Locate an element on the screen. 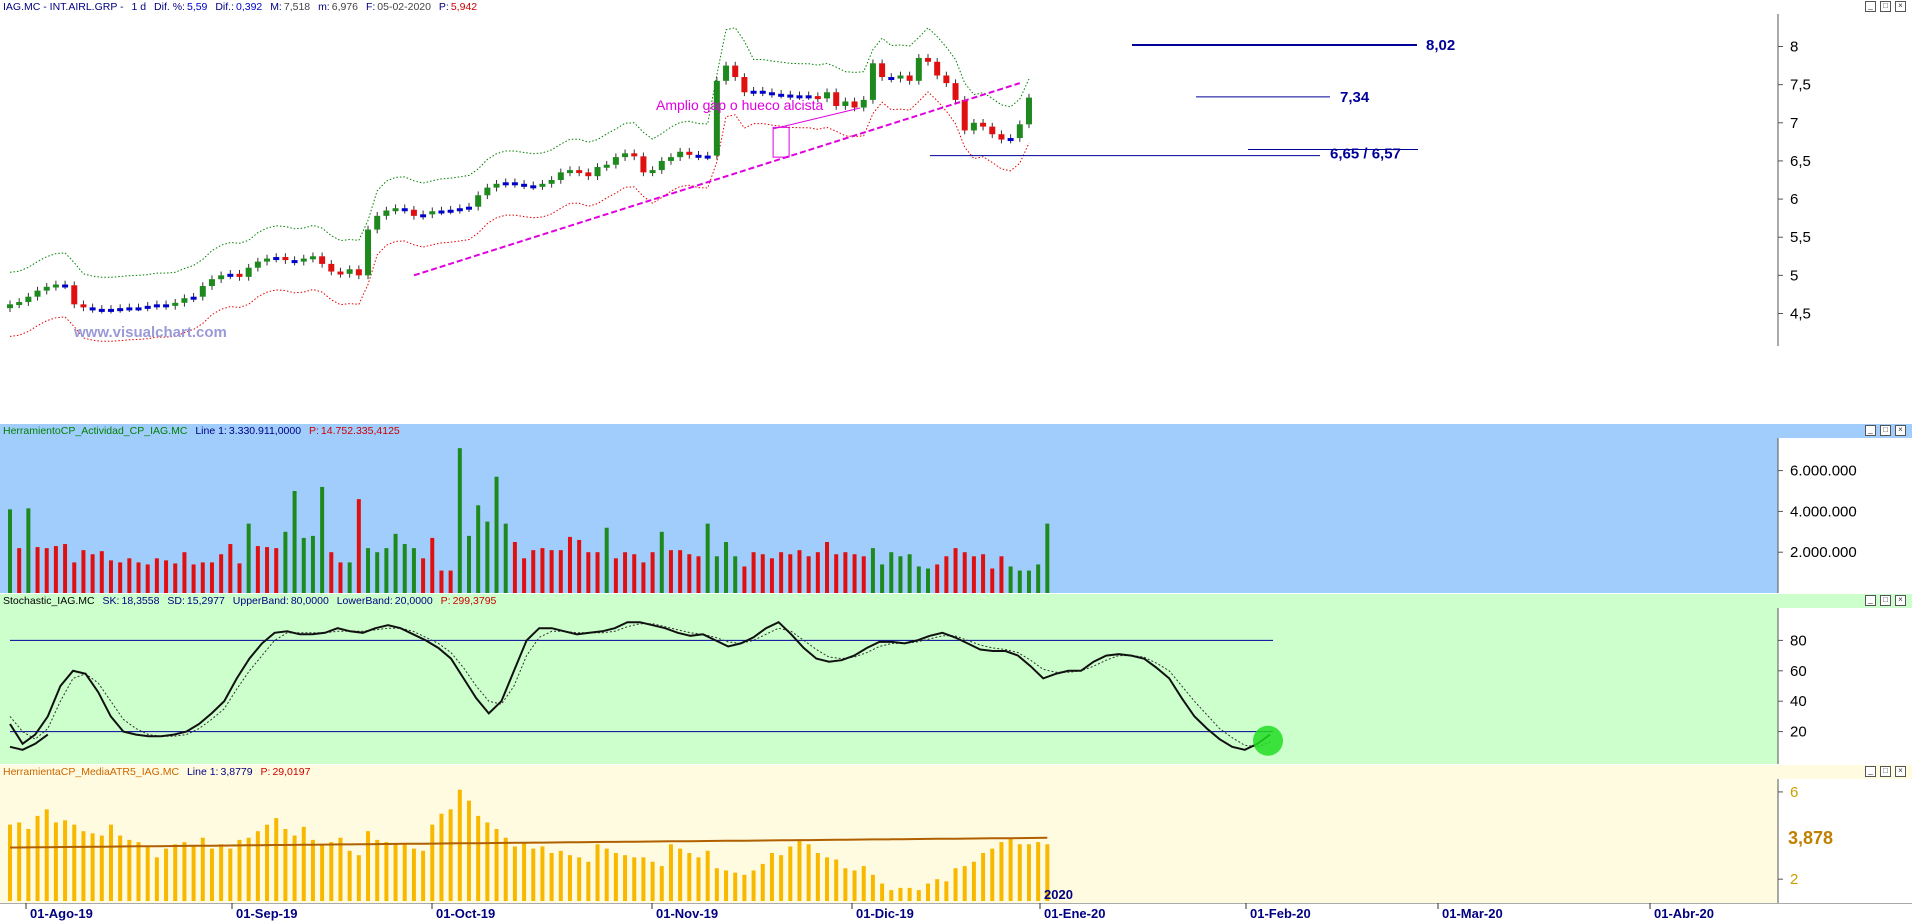  y-tick-label: 7 is located at coordinates (1794, 123).